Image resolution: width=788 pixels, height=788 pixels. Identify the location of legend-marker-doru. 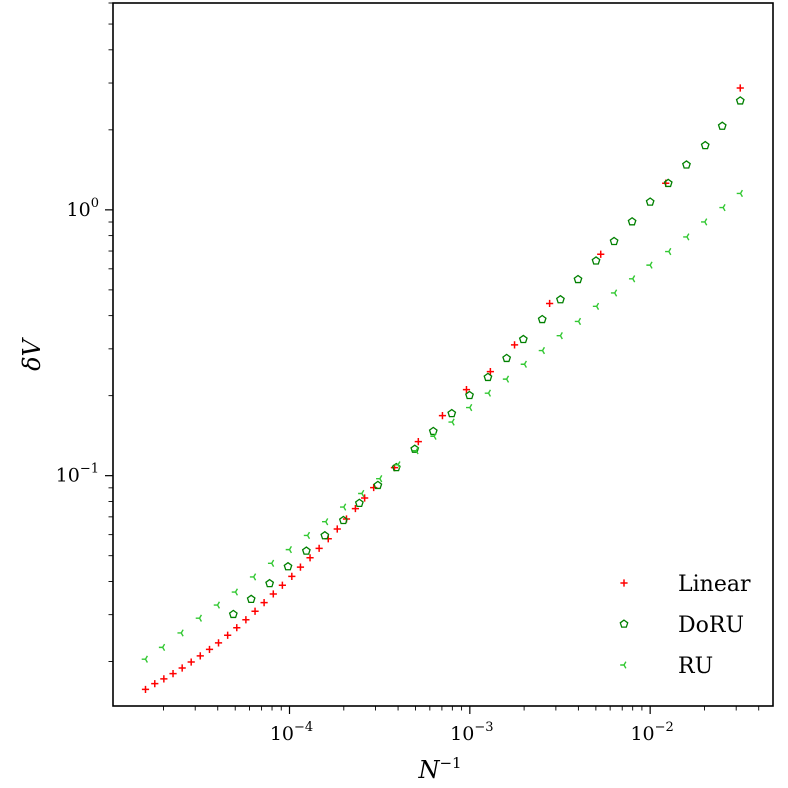
(624, 623).